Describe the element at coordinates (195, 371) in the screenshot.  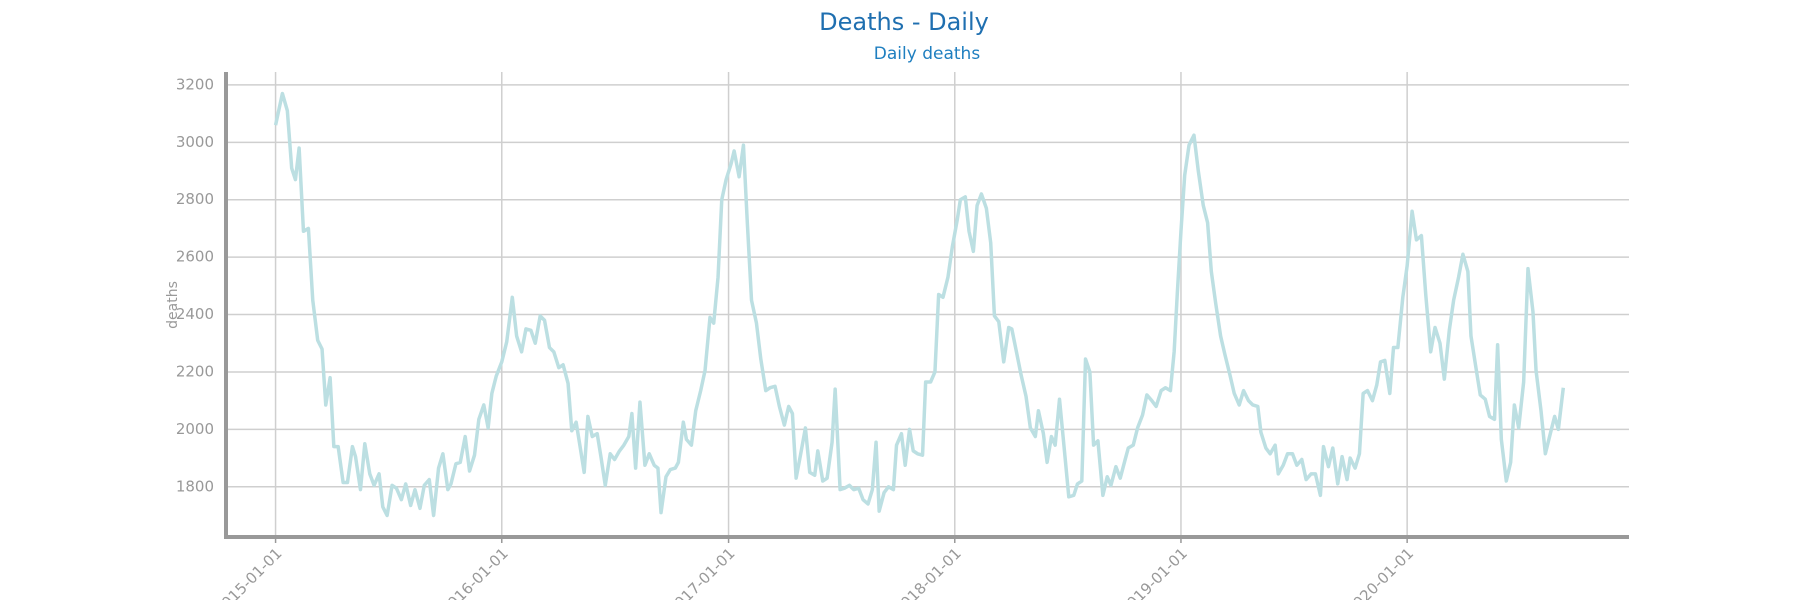
I see `y-tick-label: 2200` at that location.